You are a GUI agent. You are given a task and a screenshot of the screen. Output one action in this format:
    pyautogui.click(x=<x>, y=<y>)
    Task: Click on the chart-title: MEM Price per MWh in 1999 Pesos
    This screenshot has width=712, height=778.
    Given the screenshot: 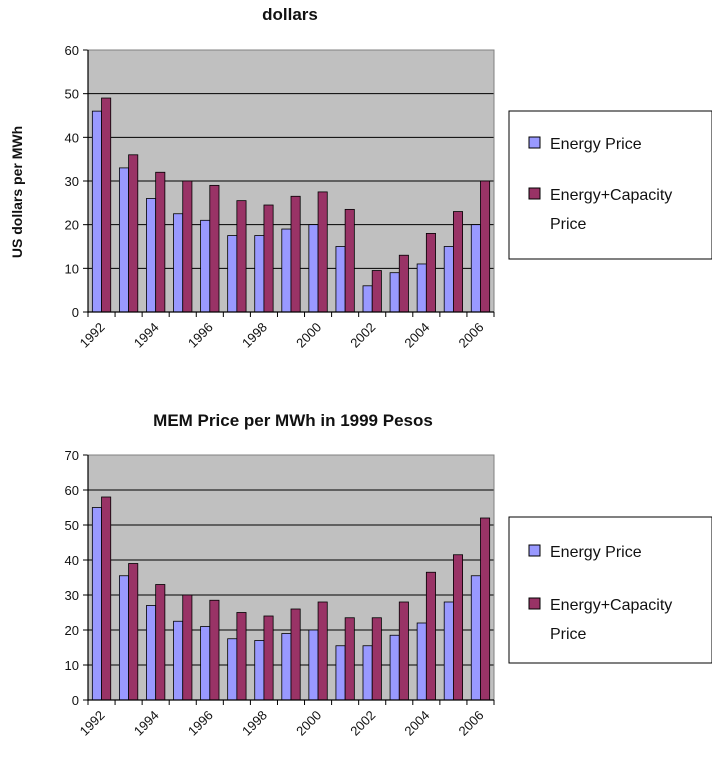 What is the action you would take?
    pyautogui.click(x=293, y=420)
    